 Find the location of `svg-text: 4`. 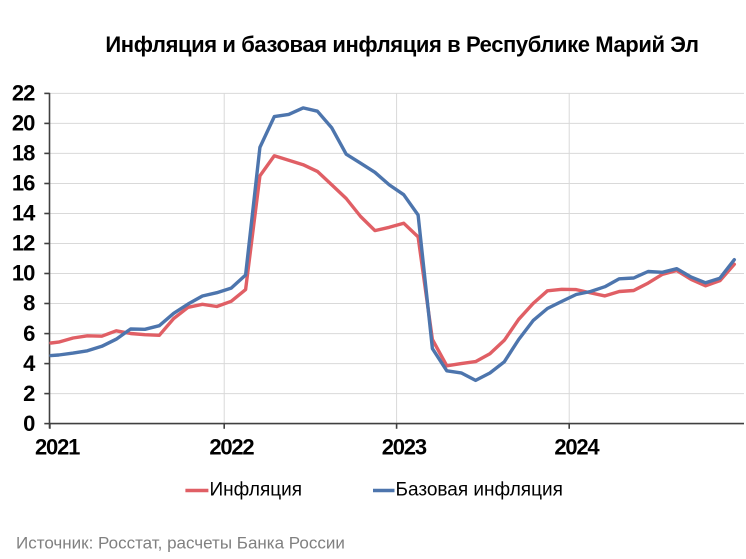

svg-text: 4 is located at coordinates (29, 363).